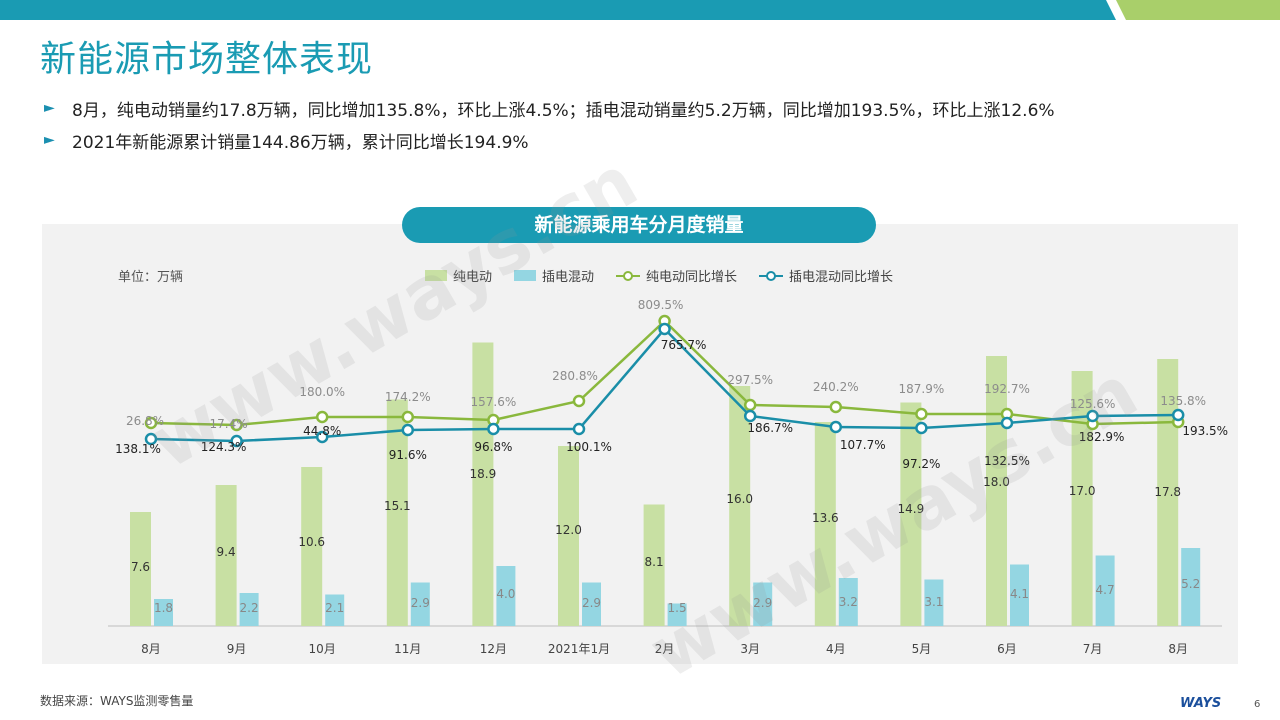  What do you see at coordinates (1257, 704) in the screenshot?
I see `page-number: 6` at bounding box center [1257, 704].